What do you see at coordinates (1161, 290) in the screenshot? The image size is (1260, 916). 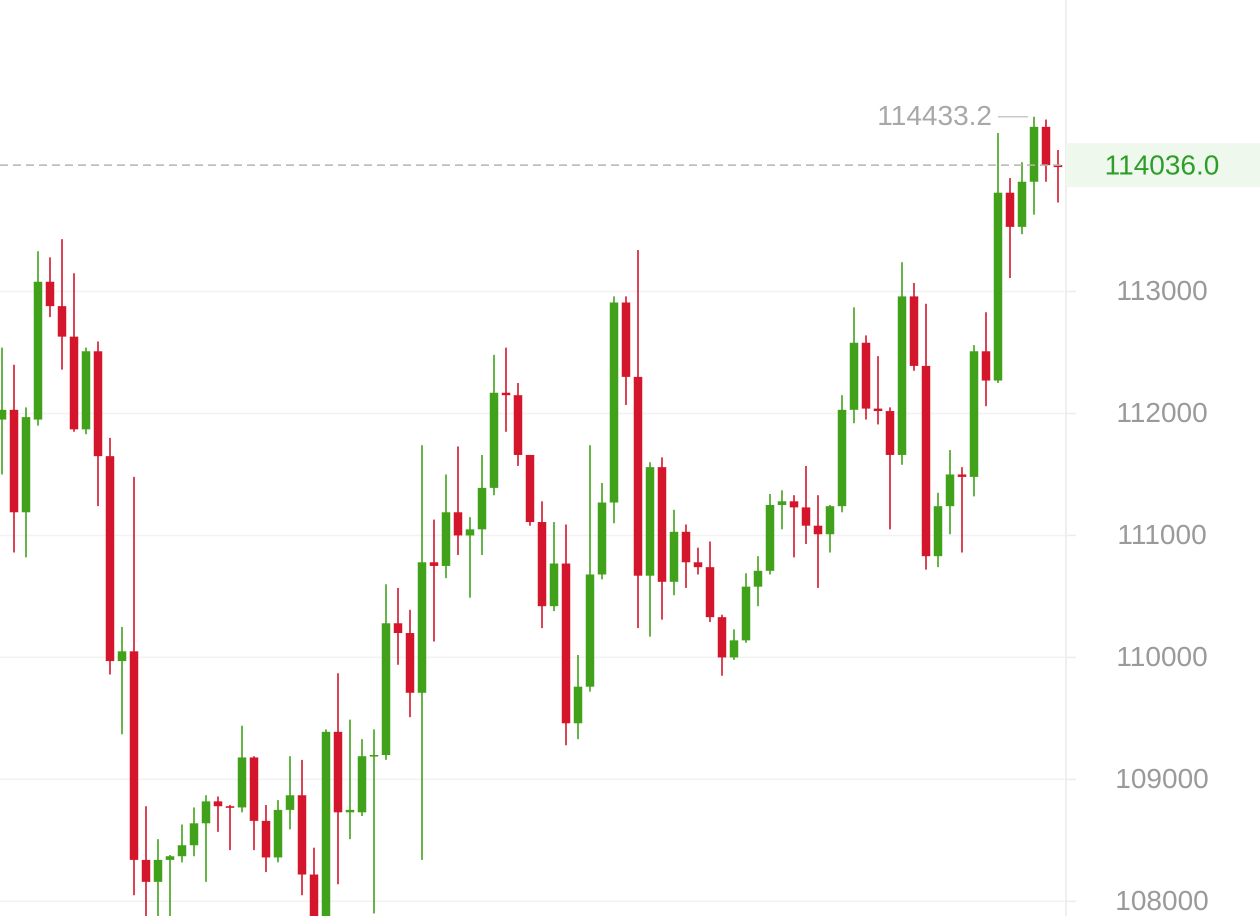 I see `y-tick-label: 113000` at bounding box center [1161, 290].